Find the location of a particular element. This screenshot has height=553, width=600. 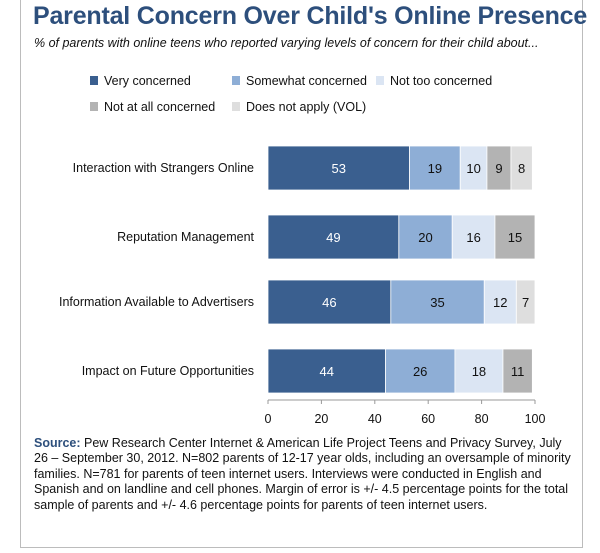

data-label: 20 is located at coordinates (425, 237).